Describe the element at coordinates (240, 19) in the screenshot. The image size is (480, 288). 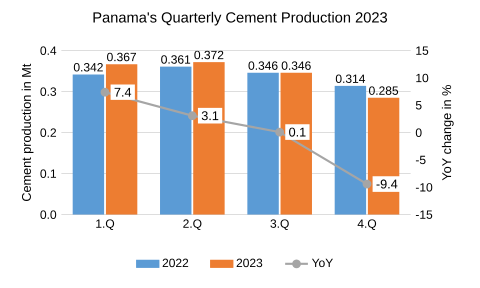
I see `chart-title: Panama's Quarterly Cement Production 2023` at that location.